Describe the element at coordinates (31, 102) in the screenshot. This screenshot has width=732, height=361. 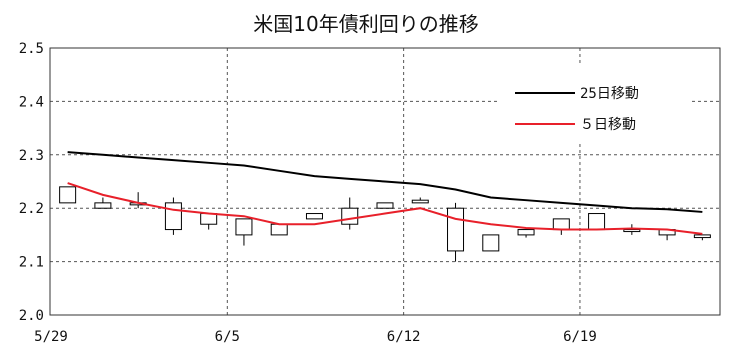
I see `y-tick-label: 2.4` at that location.